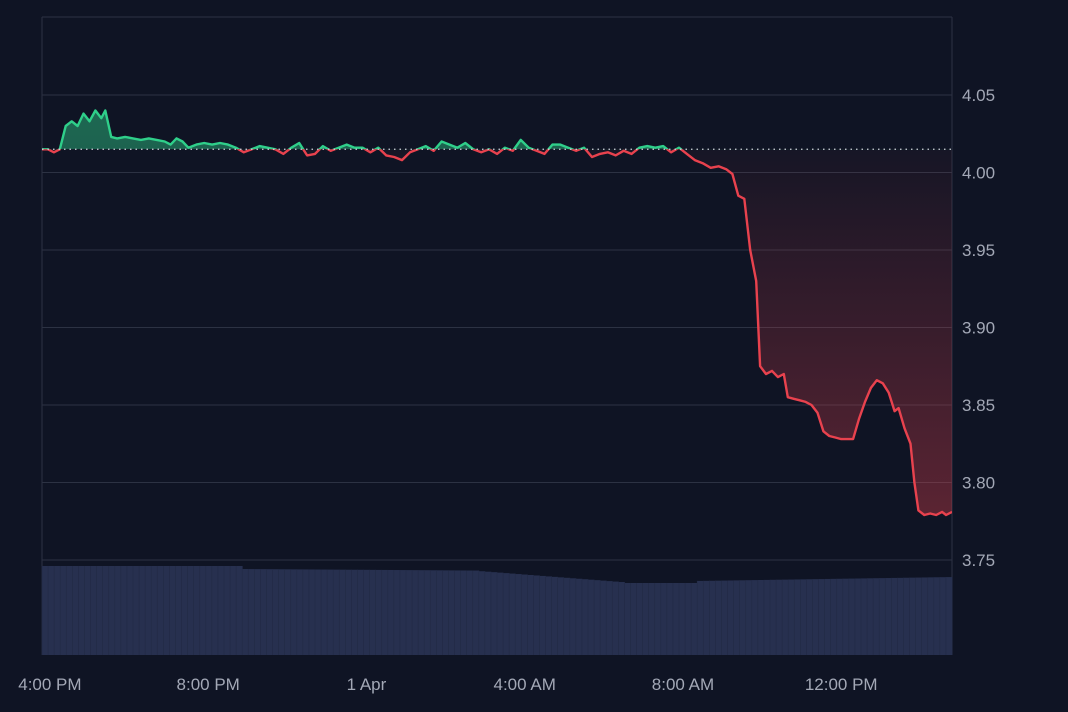 Image resolution: width=1068 pixels, height=712 pixels. Describe the element at coordinates (978, 560) in the screenshot. I see `y-tick-label: 3.75` at that location.